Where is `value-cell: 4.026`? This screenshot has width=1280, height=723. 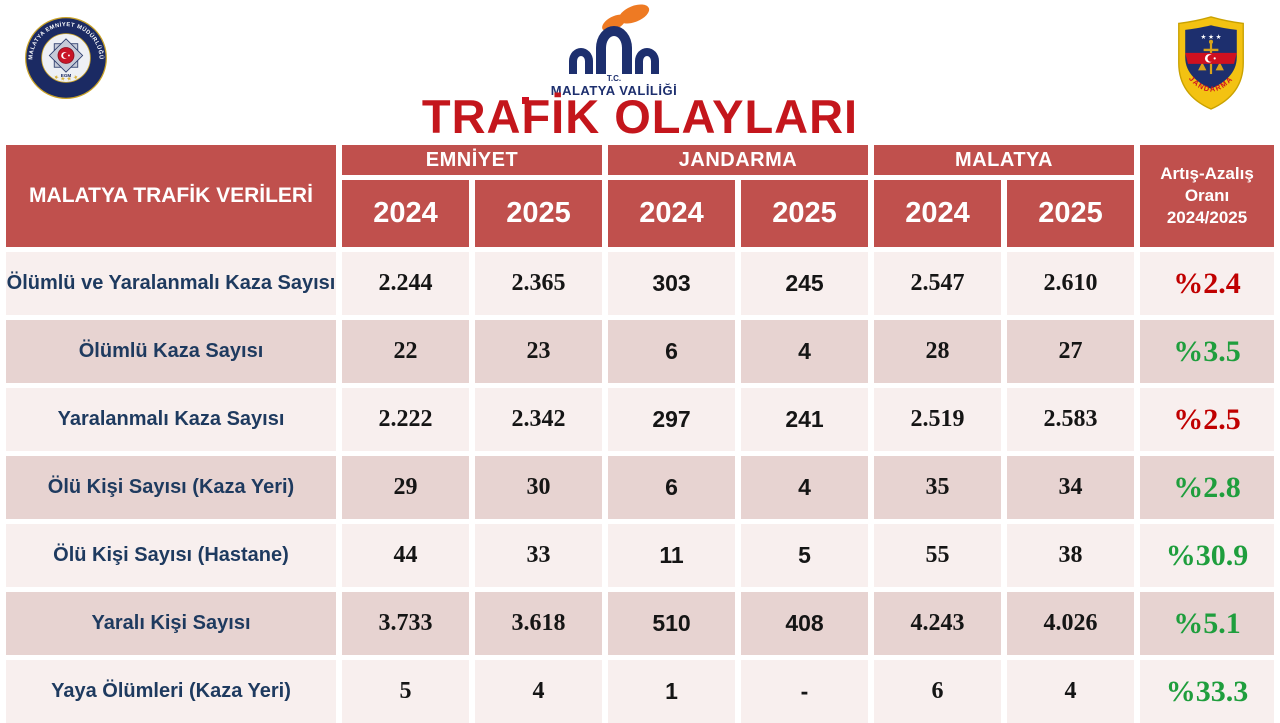 value-cell: 4.026 is located at coordinates (1071, 623).